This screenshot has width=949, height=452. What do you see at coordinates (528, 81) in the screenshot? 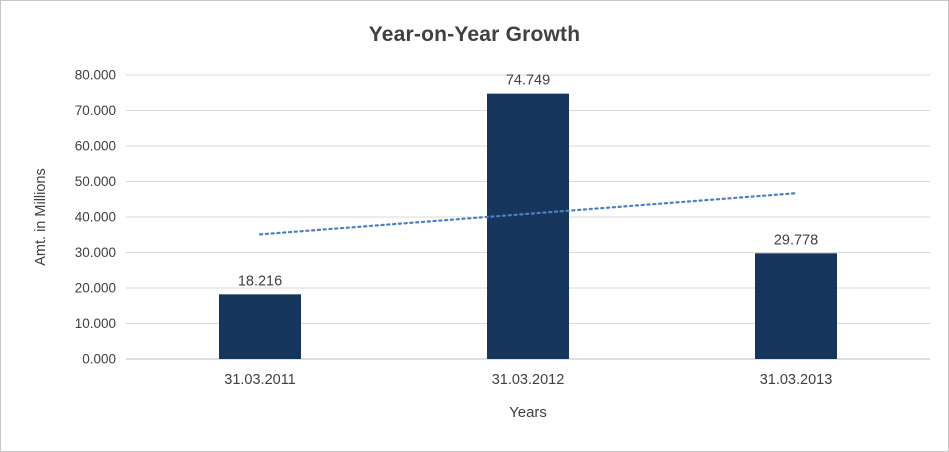
I see `bar-value-label: 74.749` at bounding box center [528, 81].